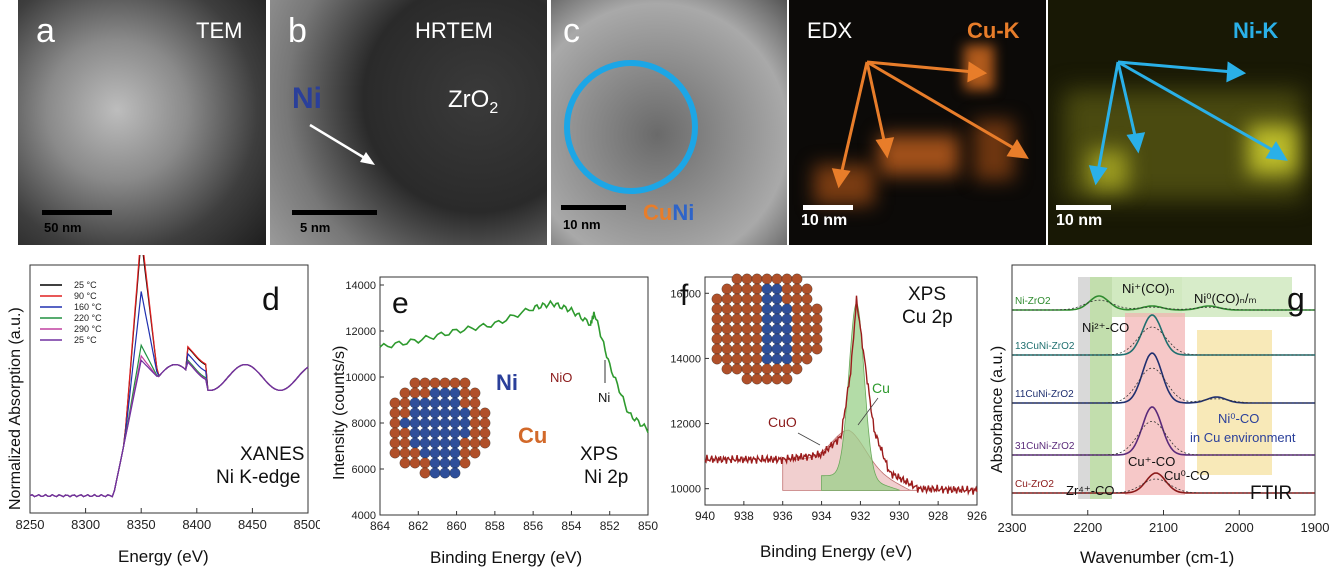  I want to click on band-ni2, so click(1101, 388).